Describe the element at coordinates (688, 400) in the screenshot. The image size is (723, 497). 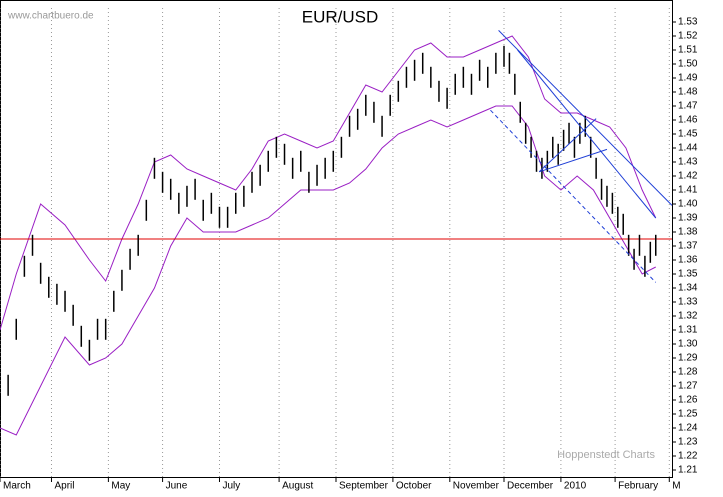
I see `y-tick-label: 1.26` at that location.